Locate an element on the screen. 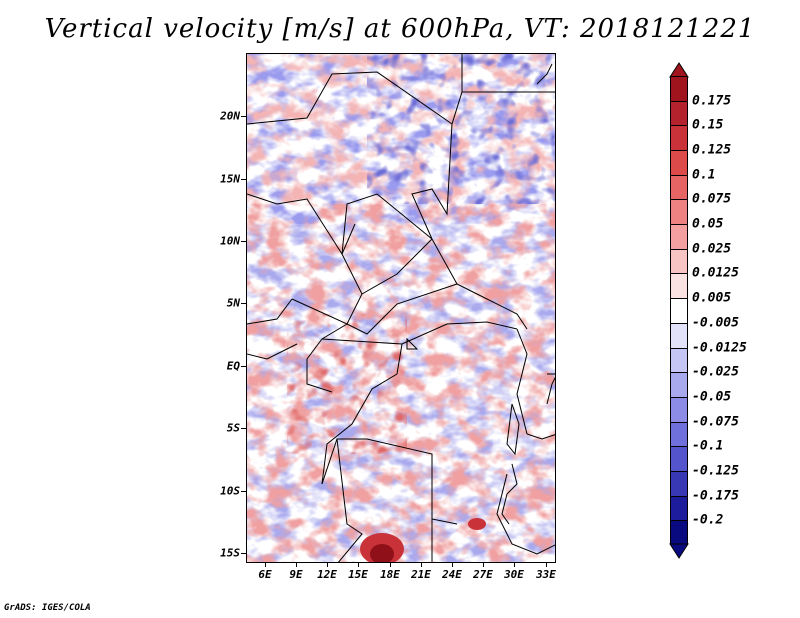 This screenshot has width=800, height=618. lat-label: 10S is located at coordinates (230, 491).